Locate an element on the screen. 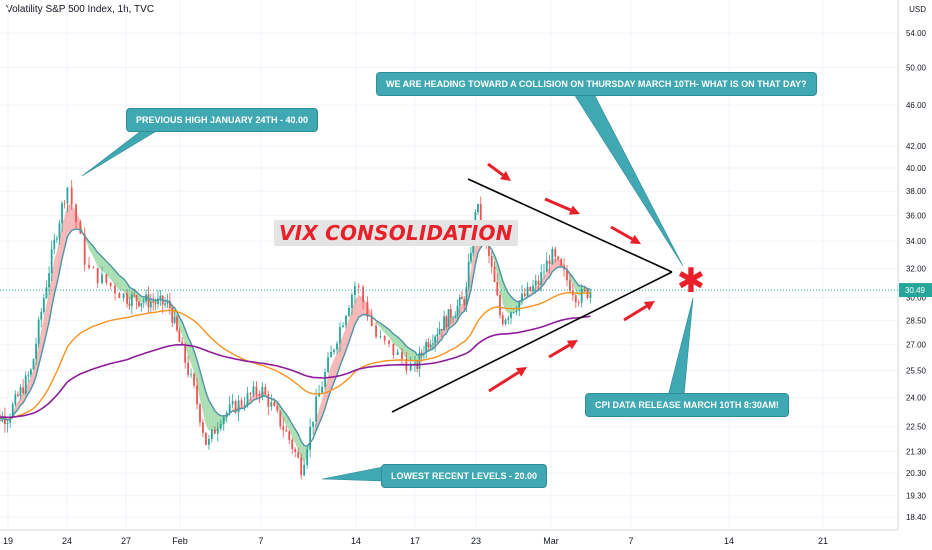 The image size is (932, 550). y-tick-label: 34.00 is located at coordinates (916, 241).